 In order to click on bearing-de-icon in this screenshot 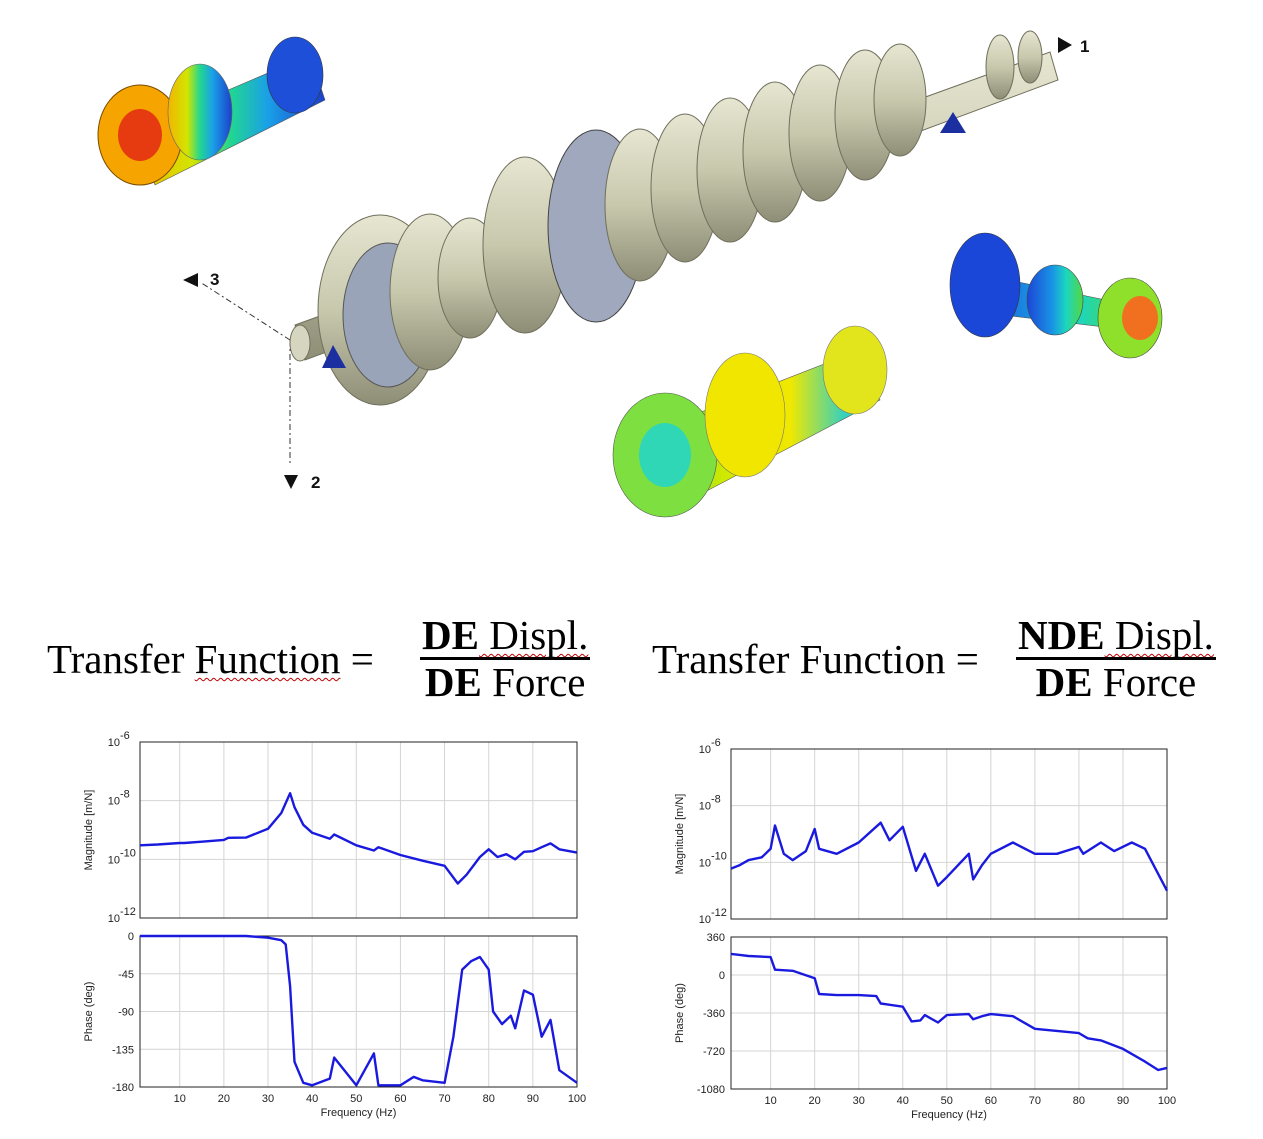, I will do `click(334, 356)`.